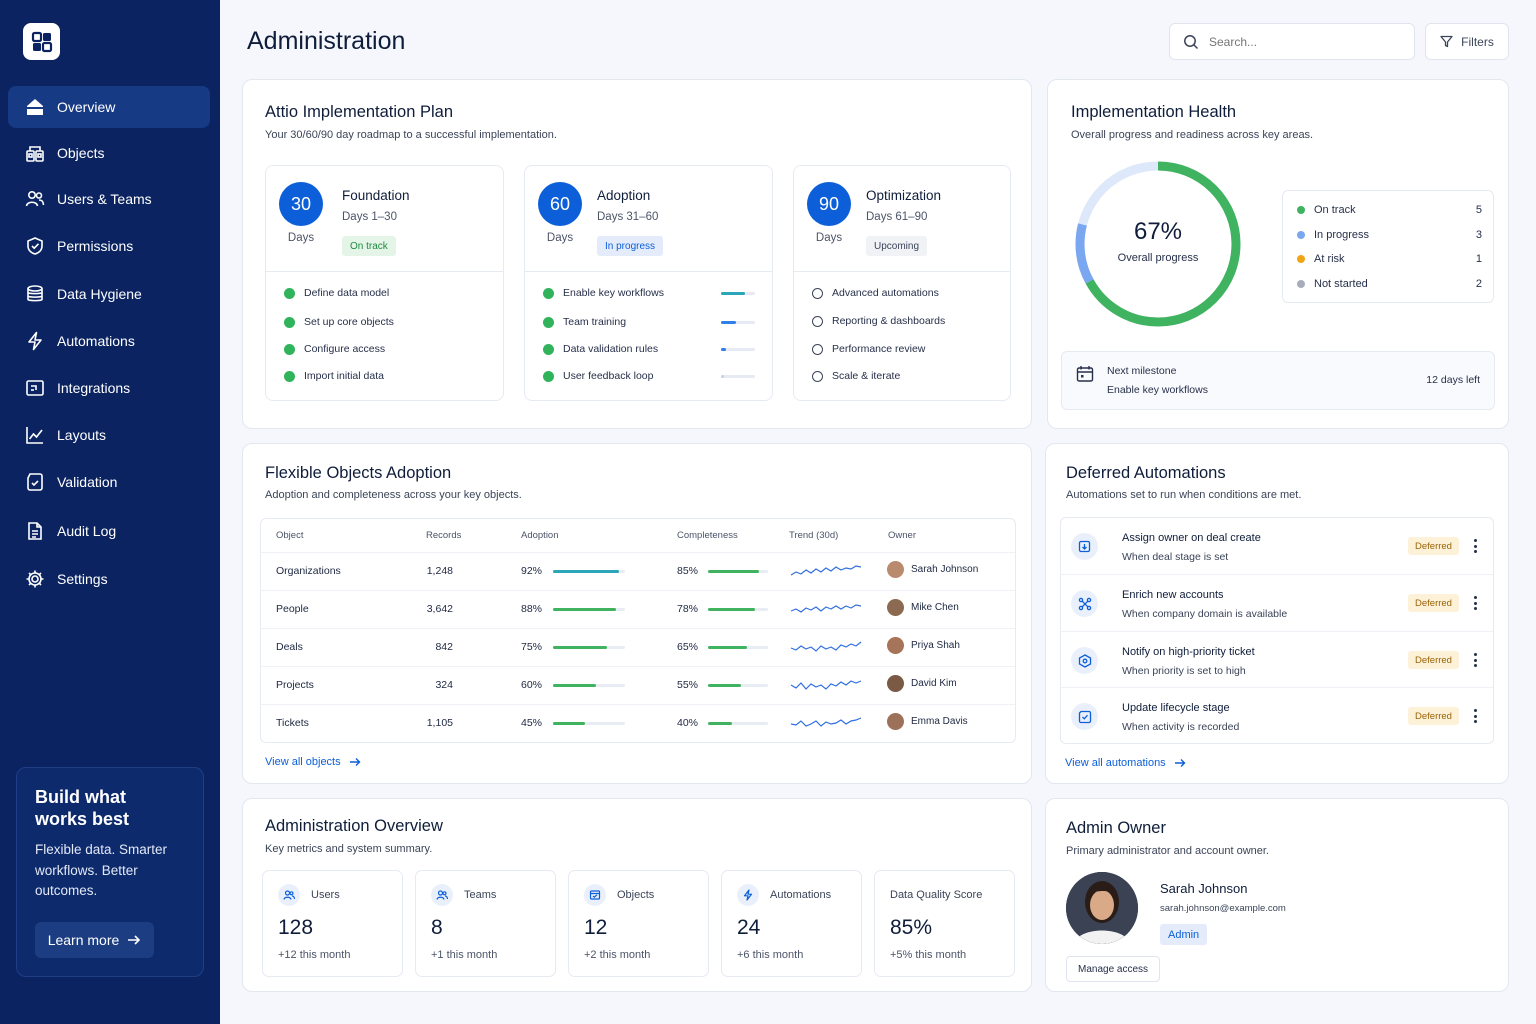 The image size is (1536, 1024). Describe the element at coordinates (829, 238) in the screenshot. I see `phase-days-label: Days` at that location.